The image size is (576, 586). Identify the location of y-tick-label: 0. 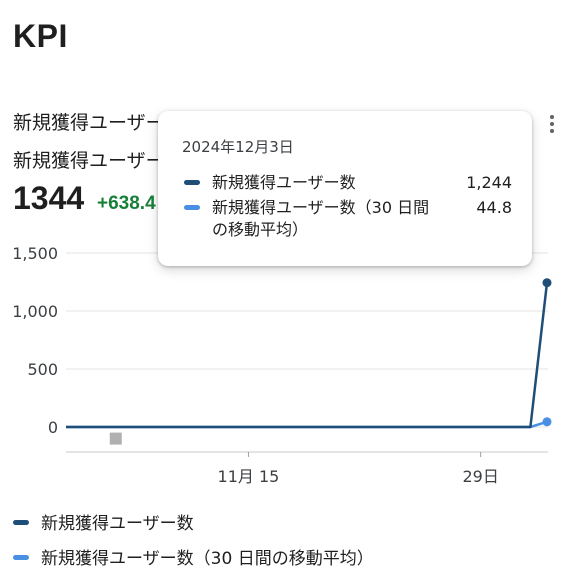
(53, 427).